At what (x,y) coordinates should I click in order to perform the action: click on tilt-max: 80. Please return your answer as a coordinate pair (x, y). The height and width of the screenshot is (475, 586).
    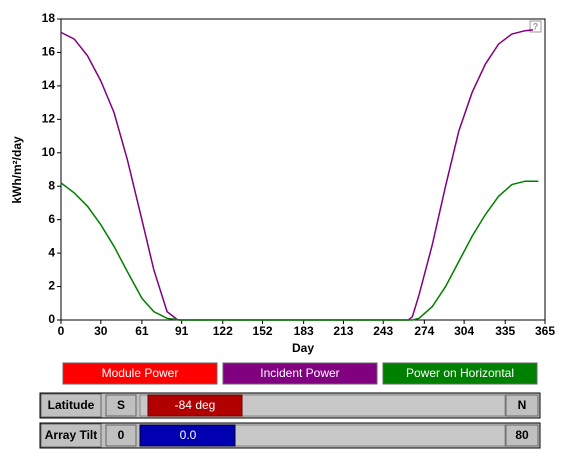
    Looking at the image, I should click on (522, 435).